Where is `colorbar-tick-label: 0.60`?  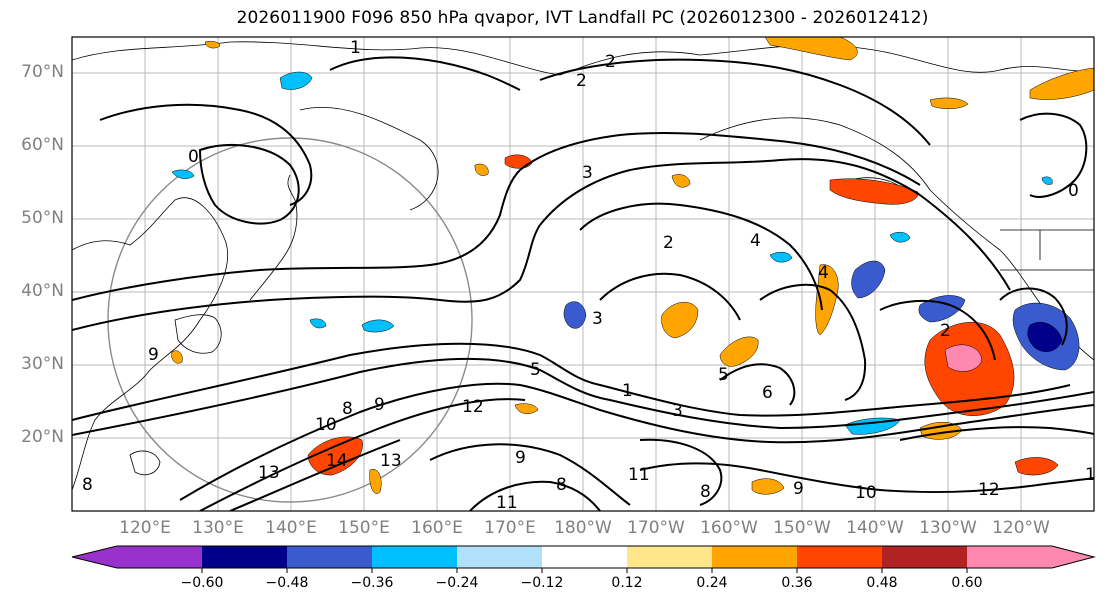
colorbar-tick-label: 0.60 is located at coordinates (967, 583).